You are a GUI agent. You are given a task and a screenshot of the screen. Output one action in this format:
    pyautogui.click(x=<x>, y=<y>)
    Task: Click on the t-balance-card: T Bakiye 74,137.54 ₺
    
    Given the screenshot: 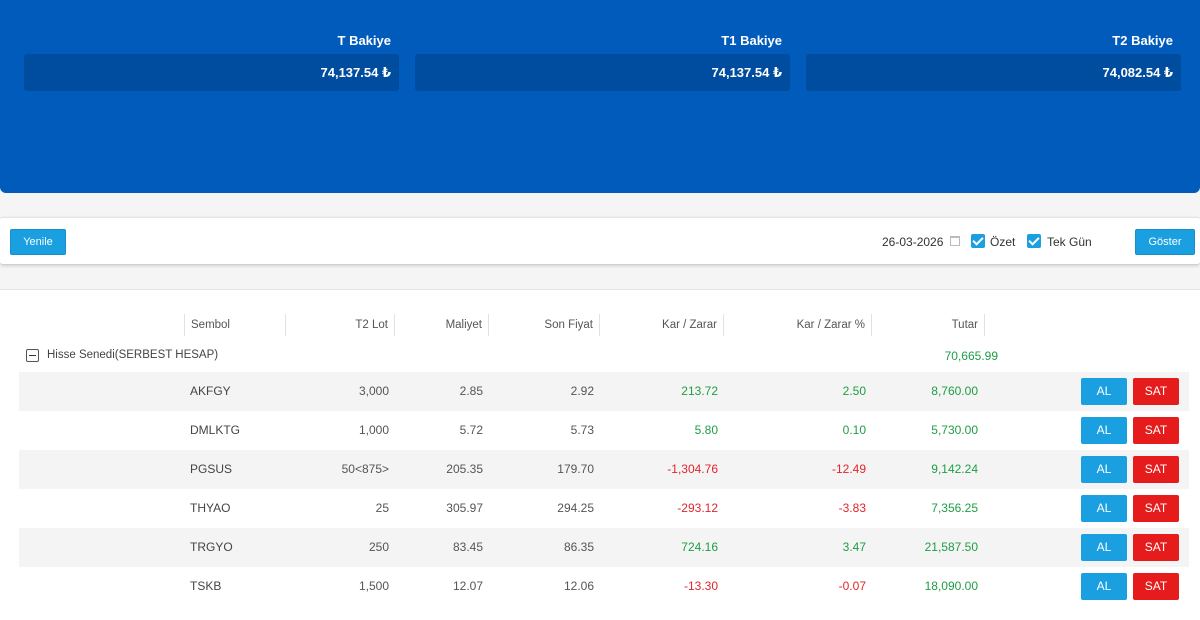 What is the action you would take?
    pyautogui.click(x=211, y=62)
    